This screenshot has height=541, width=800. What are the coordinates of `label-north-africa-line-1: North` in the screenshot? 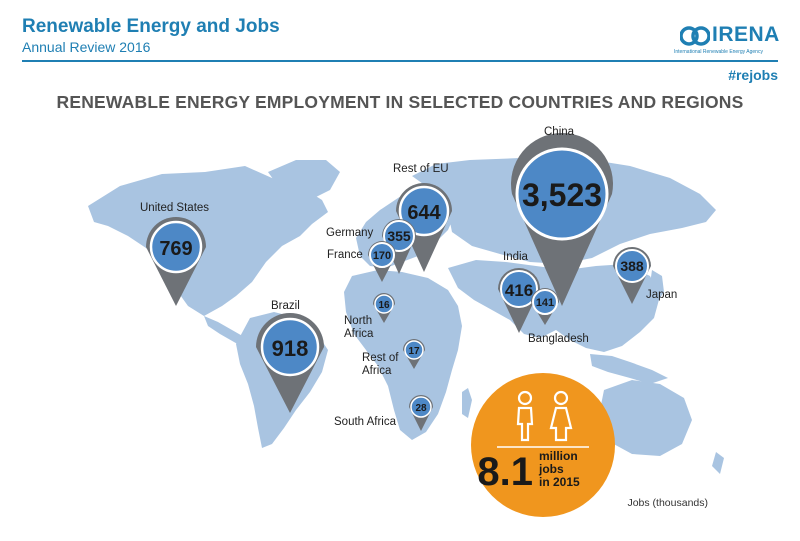 It's located at (358, 321).